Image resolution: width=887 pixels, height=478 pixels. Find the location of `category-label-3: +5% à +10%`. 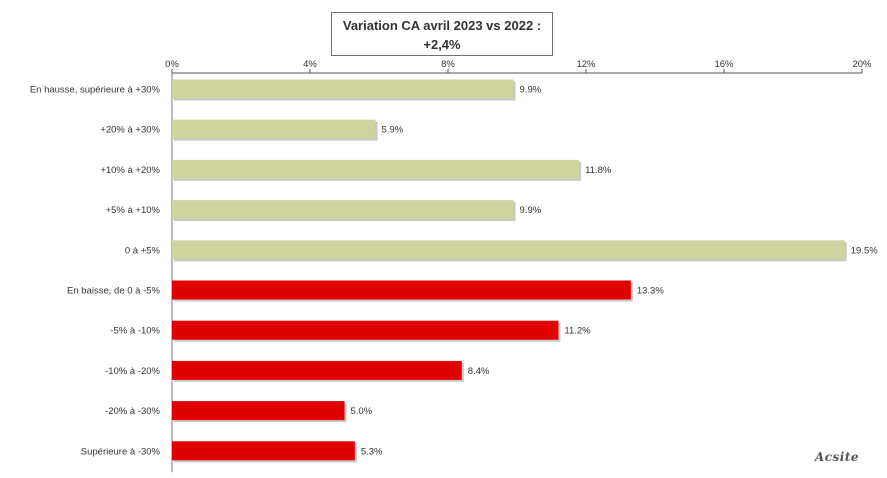

category-label-3: +5% à +10% is located at coordinates (133, 210).